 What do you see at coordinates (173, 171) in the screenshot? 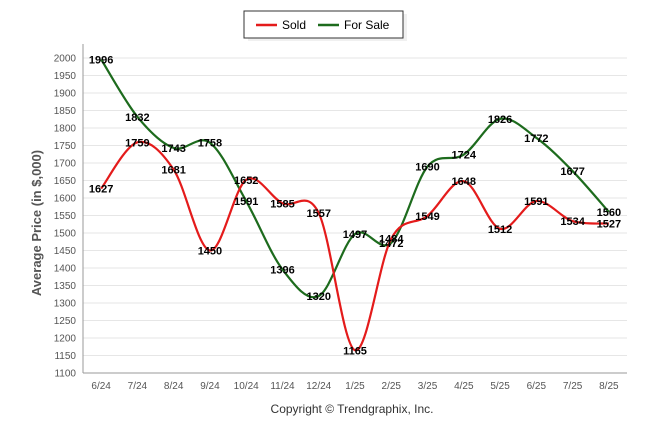
I see `data-label-sold: 1681` at bounding box center [173, 171].